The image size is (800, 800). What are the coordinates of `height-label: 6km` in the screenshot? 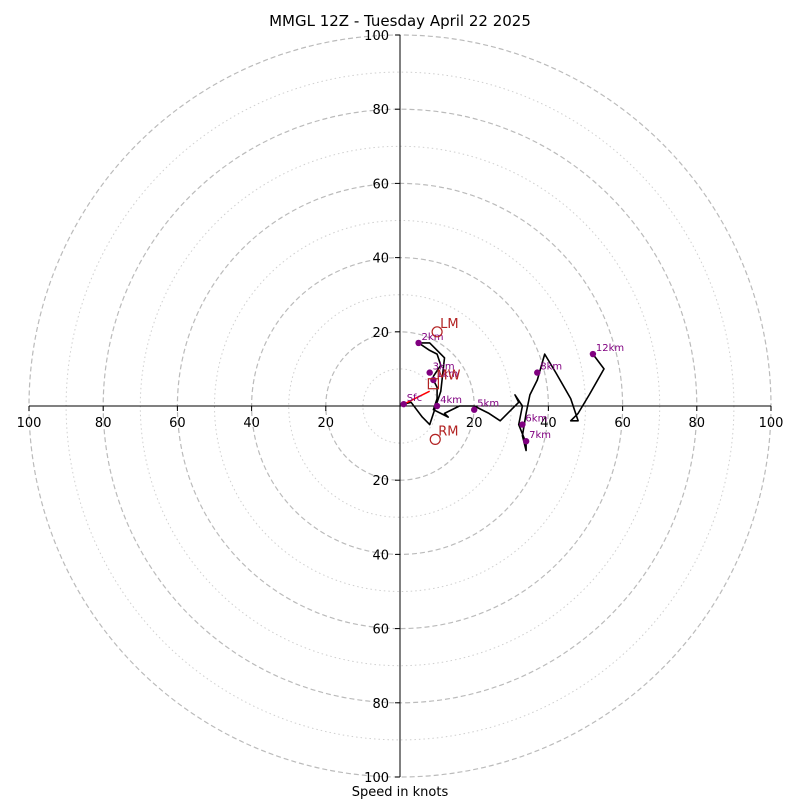 It's located at (536, 419).